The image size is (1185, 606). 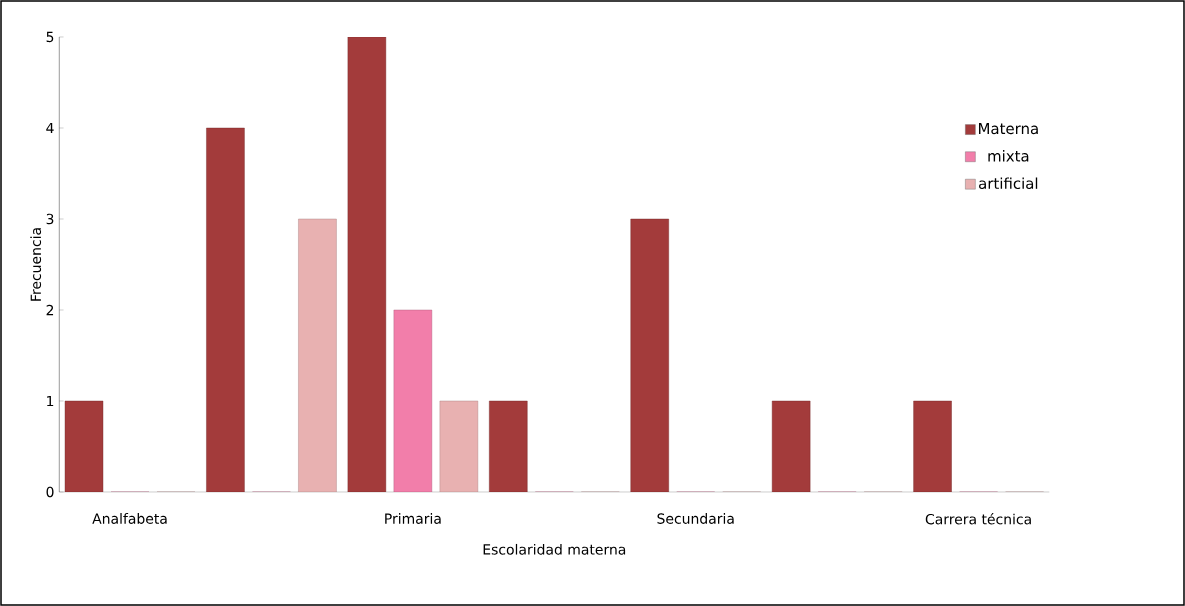 I want to click on legend-label: artificial, so click(x=1008, y=183).